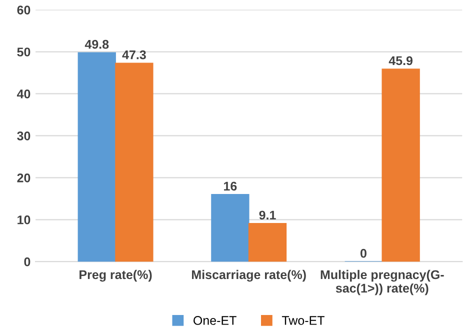 The height and width of the screenshot is (327, 474). Describe the element at coordinates (116, 276) in the screenshot. I see `x-tick-label: Preg rate(%)` at that location.